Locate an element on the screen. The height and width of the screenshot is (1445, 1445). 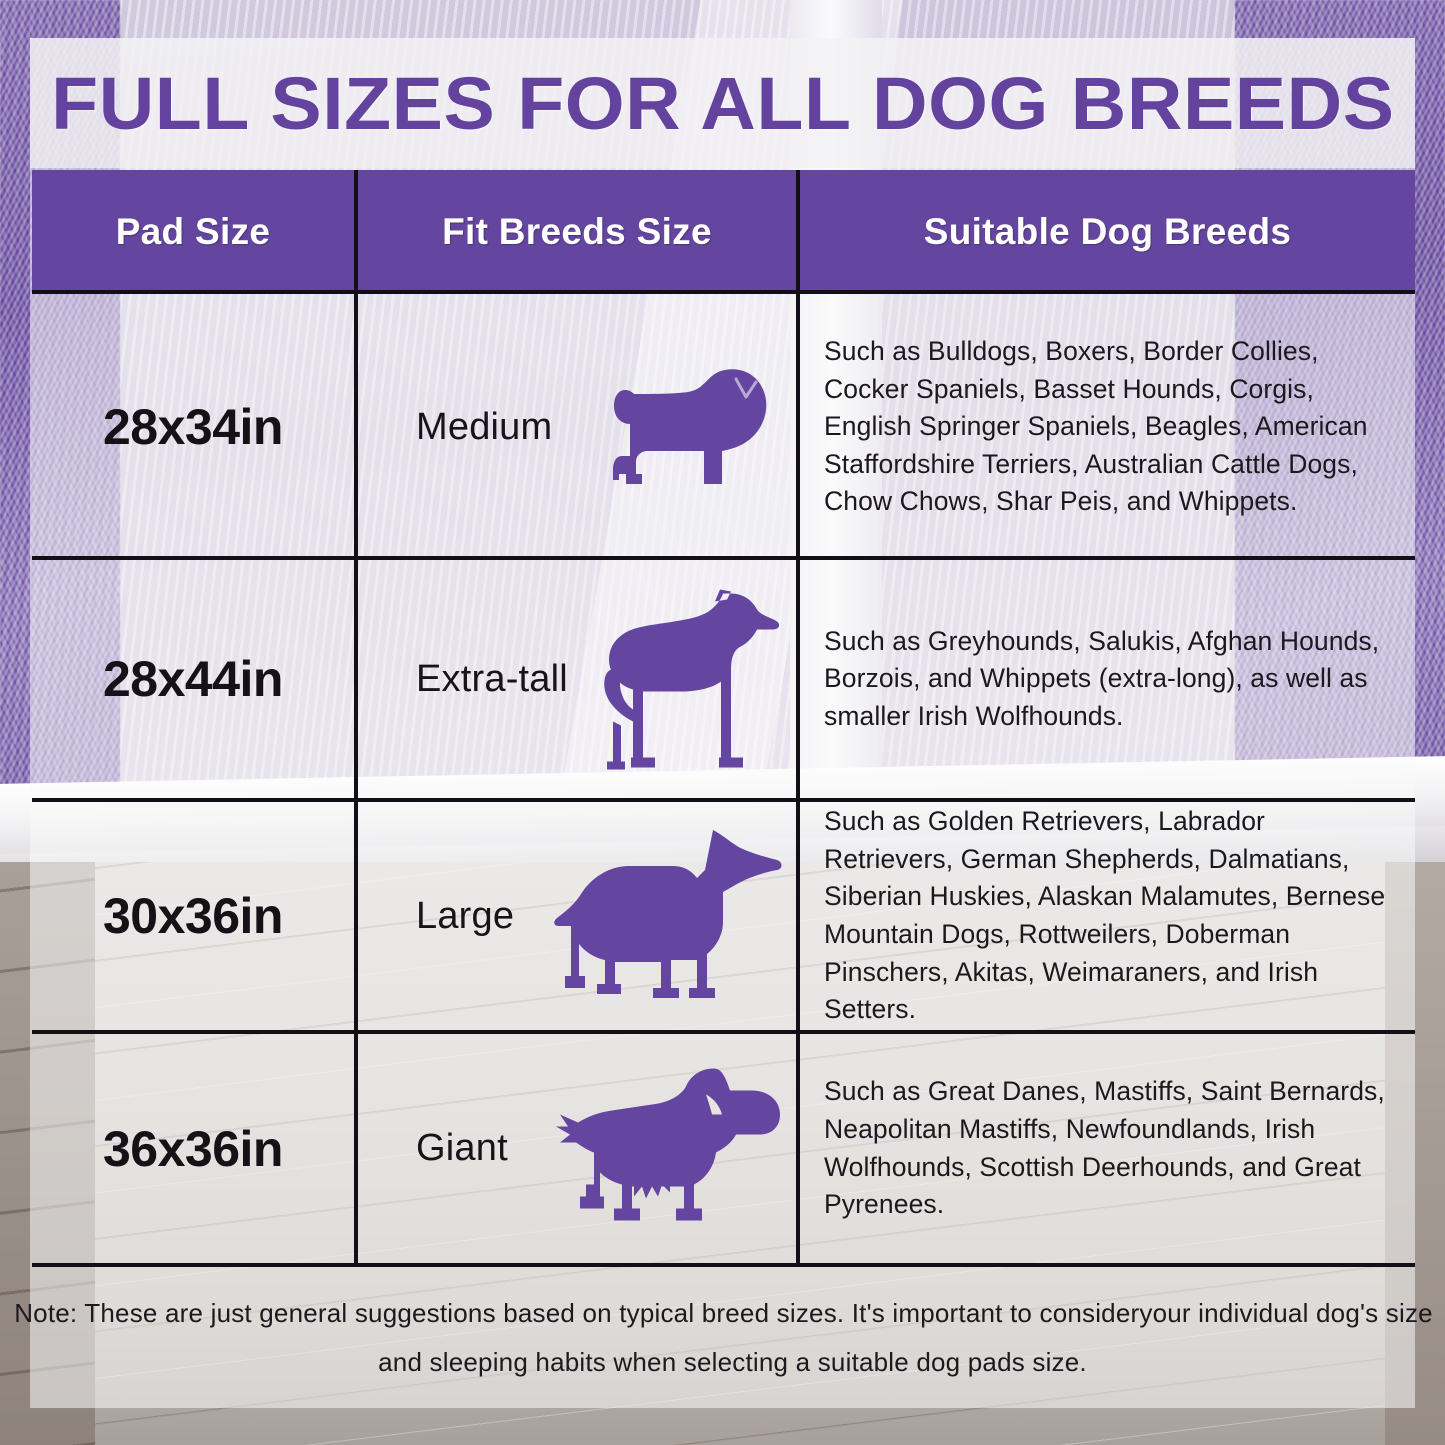
pad-size-value: 36x36in is located at coordinates (193, 1148).